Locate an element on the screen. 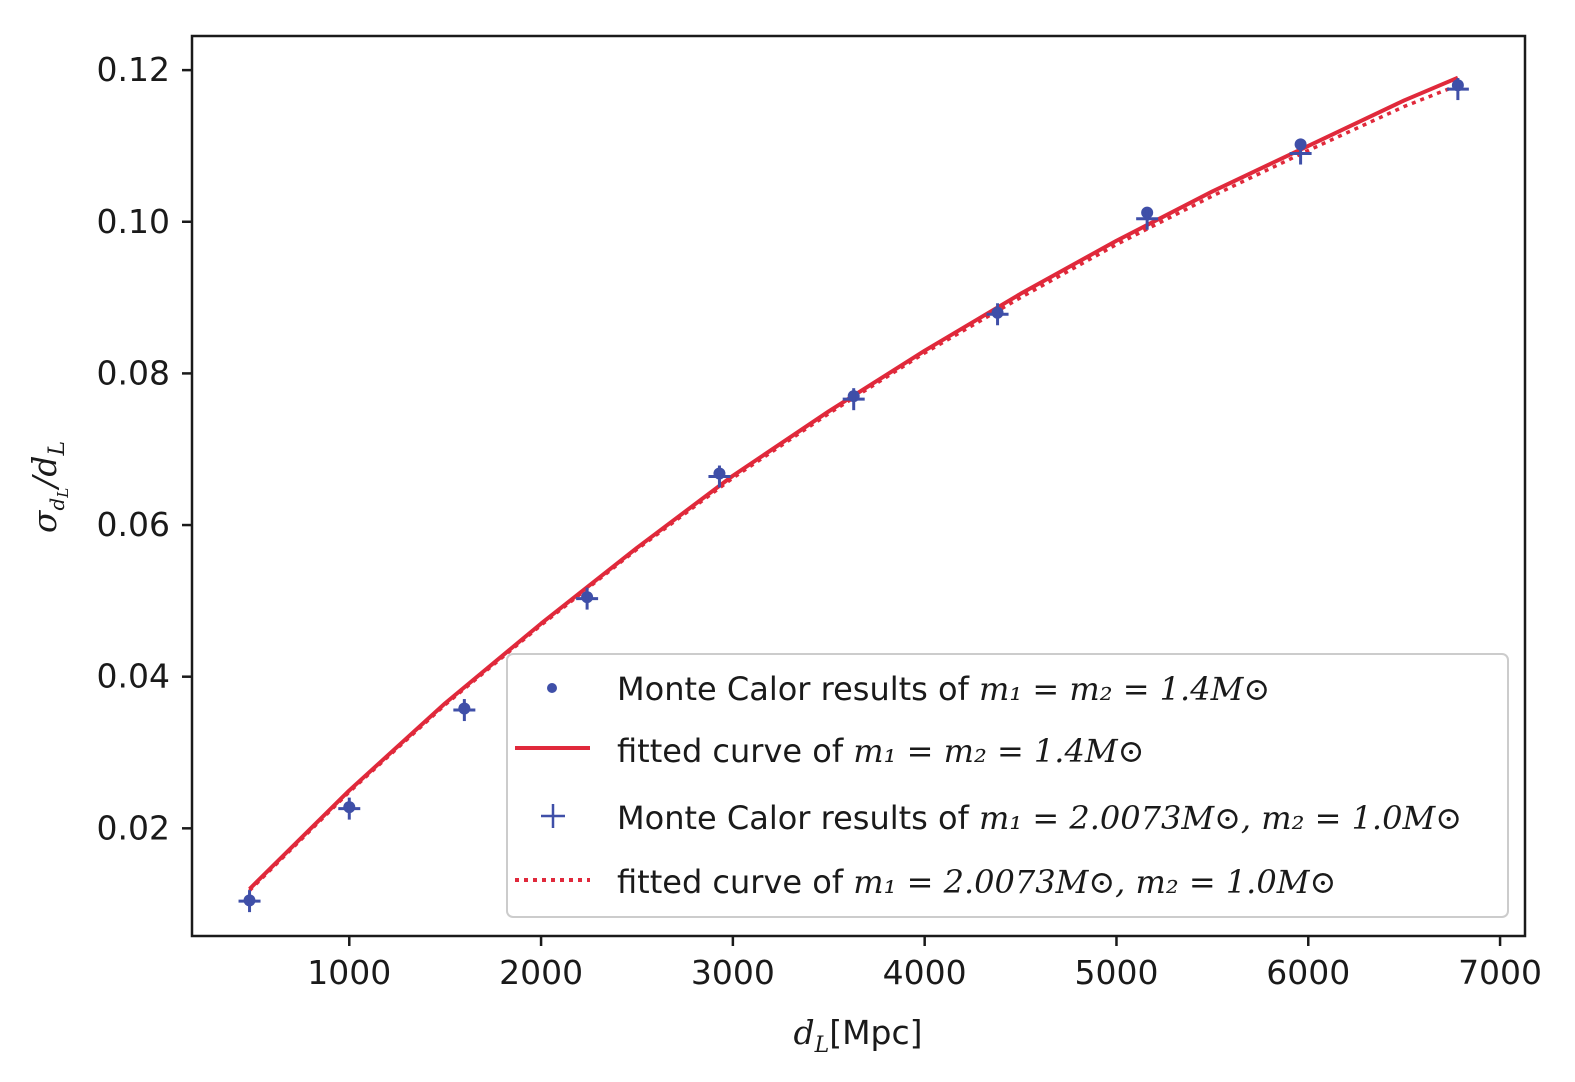 This screenshot has height=1082, width=1575. x-axis-label: dL[Mpc] is located at coordinates (857, 1035).